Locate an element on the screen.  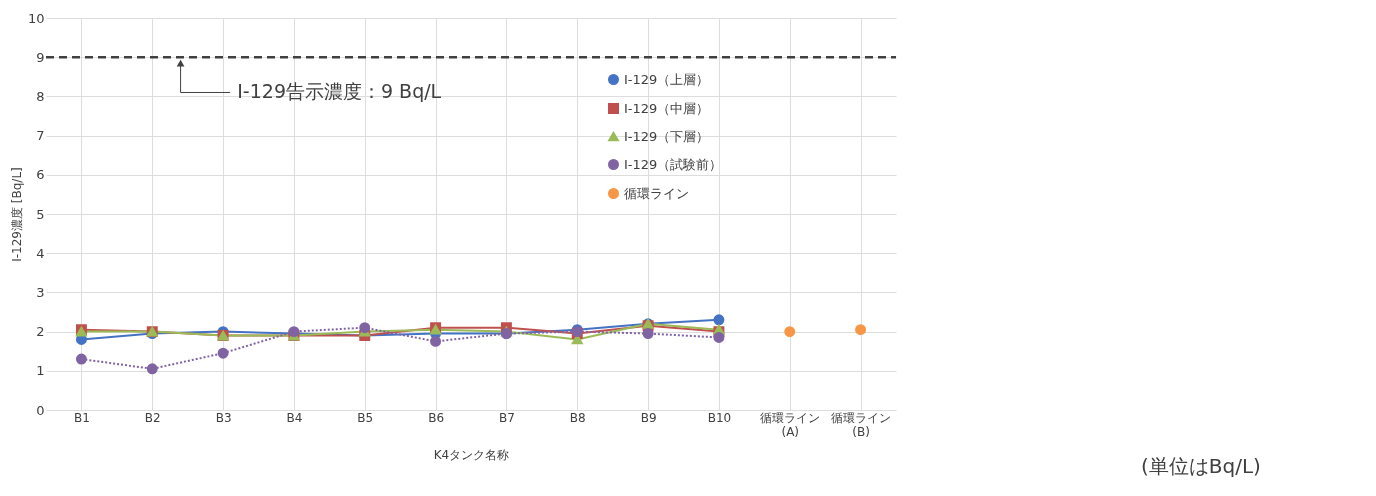
y-tick-label: 9 is located at coordinates (40, 57).